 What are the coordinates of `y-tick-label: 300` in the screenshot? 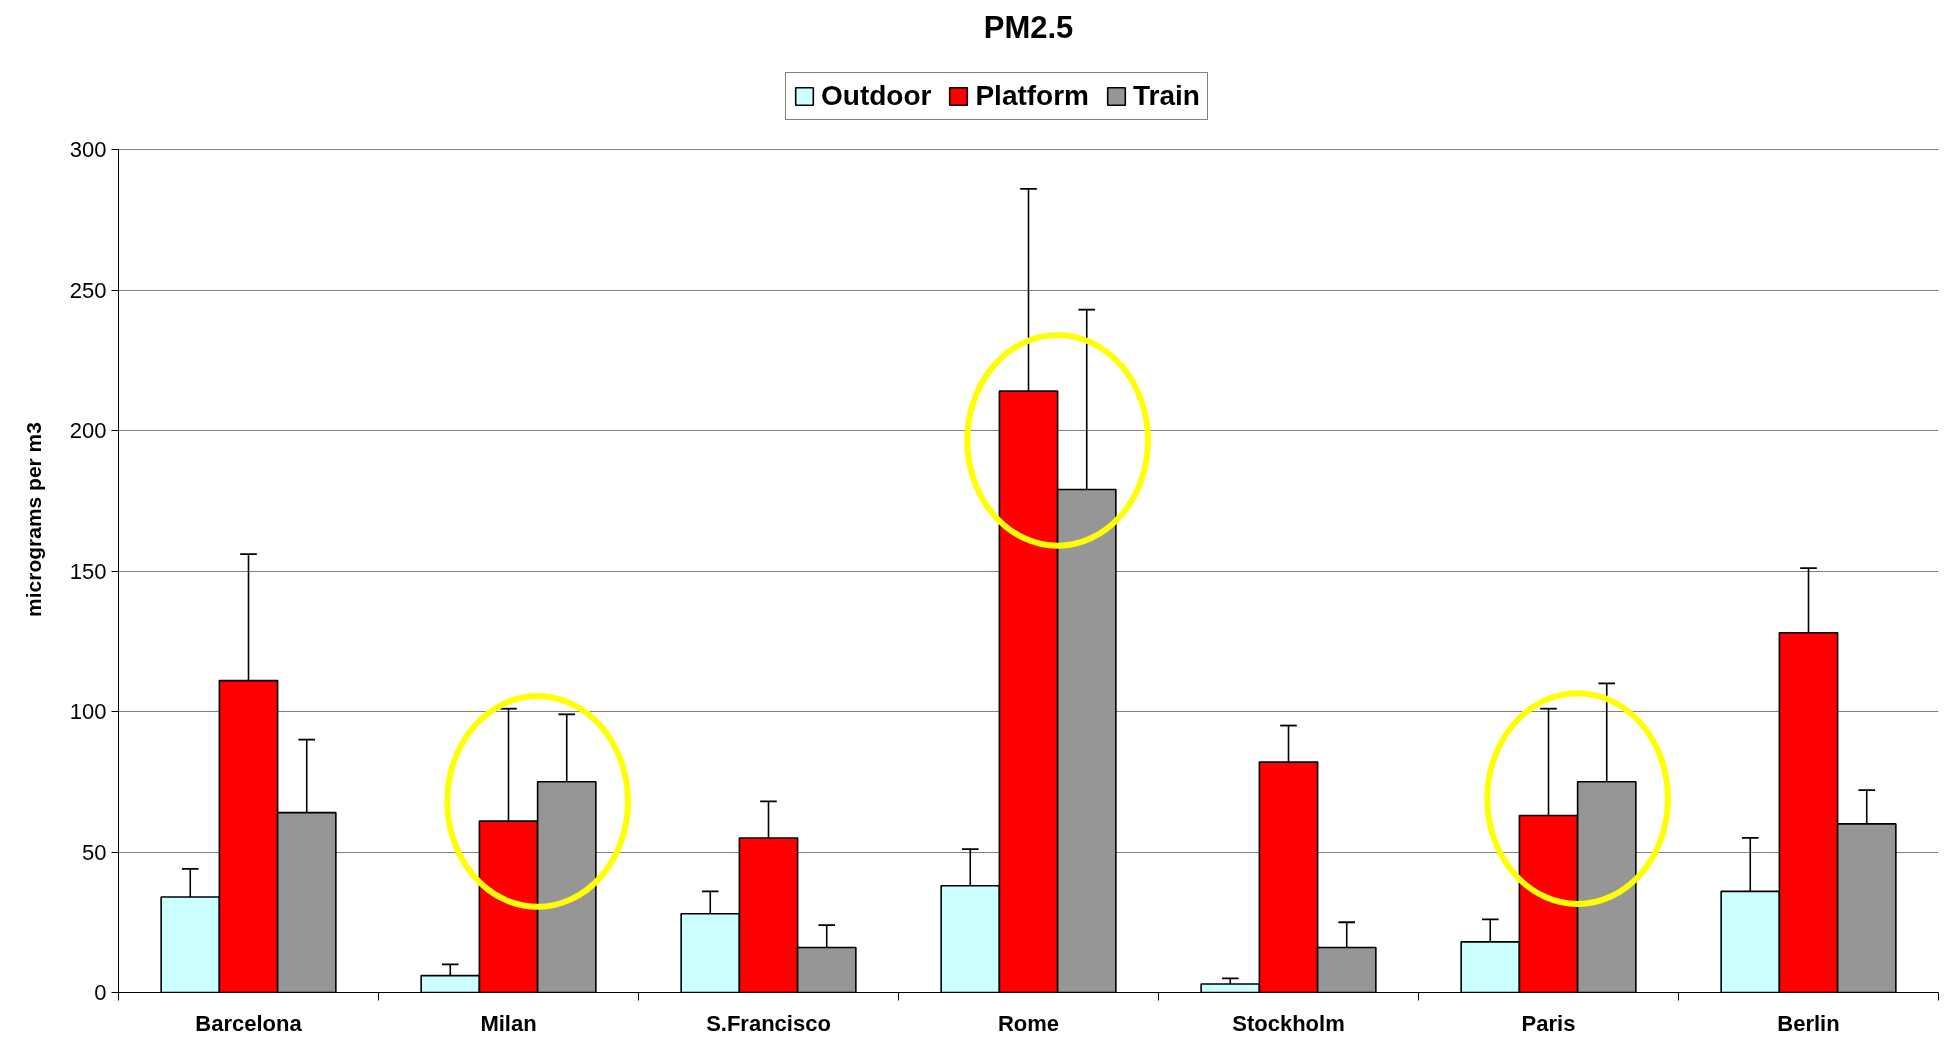 It's located at (88, 149).